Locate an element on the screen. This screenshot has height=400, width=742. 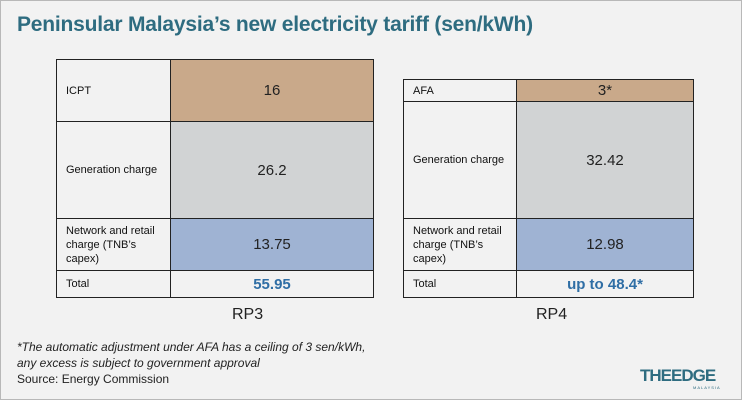
rp4-row-generation: Generation charge 32.42 is located at coordinates (548, 160).